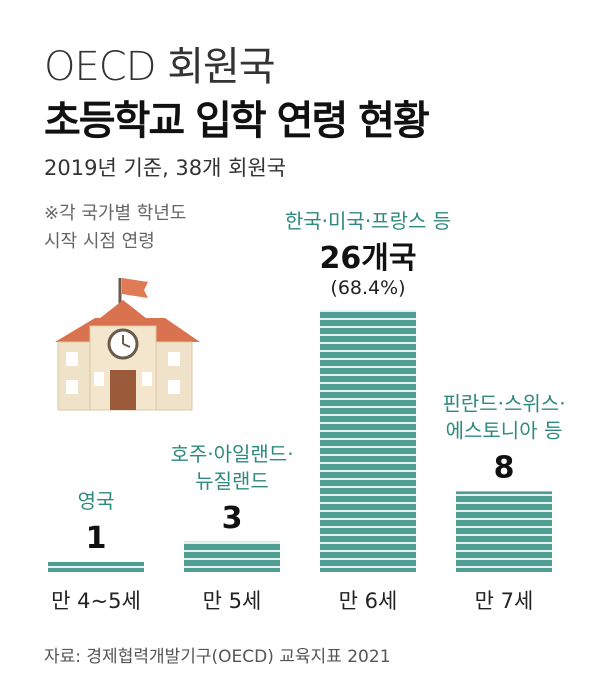 The image size is (600, 677). I want to click on bar-percent-label: (68.4%), so click(367, 288).